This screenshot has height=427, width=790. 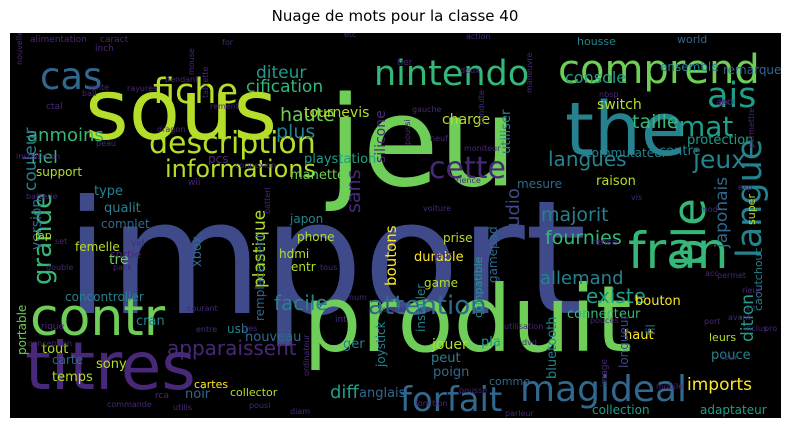 I want to click on cloud-word: prot, so click(x=443, y=256).